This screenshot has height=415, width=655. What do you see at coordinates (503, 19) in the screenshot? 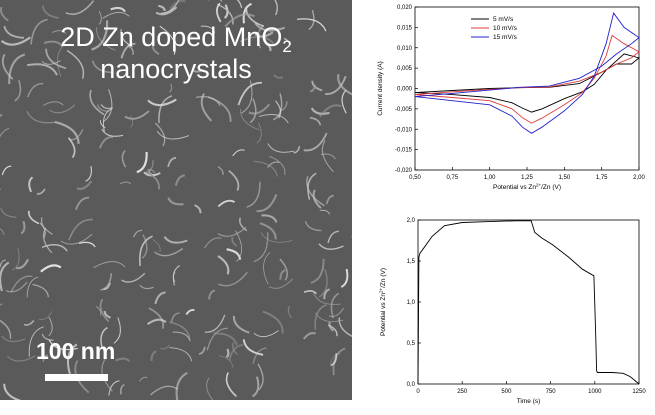
I see `legend-label-0: 5 mV/s` at bounding box center [503, 19].